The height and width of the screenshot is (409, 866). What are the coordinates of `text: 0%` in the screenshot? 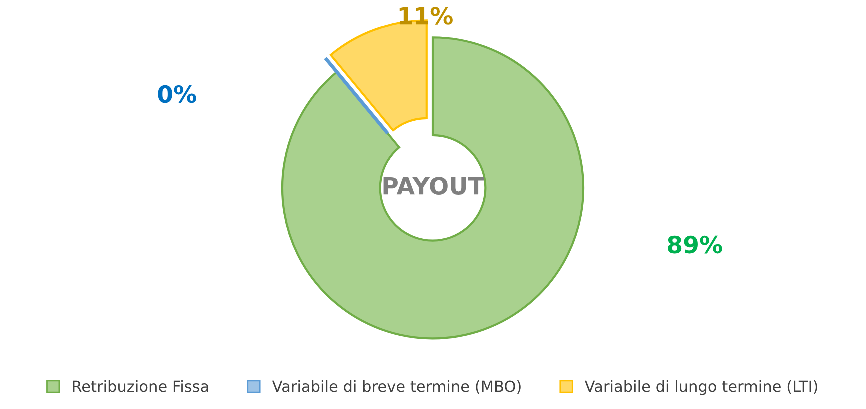 It's located at (177, 94).